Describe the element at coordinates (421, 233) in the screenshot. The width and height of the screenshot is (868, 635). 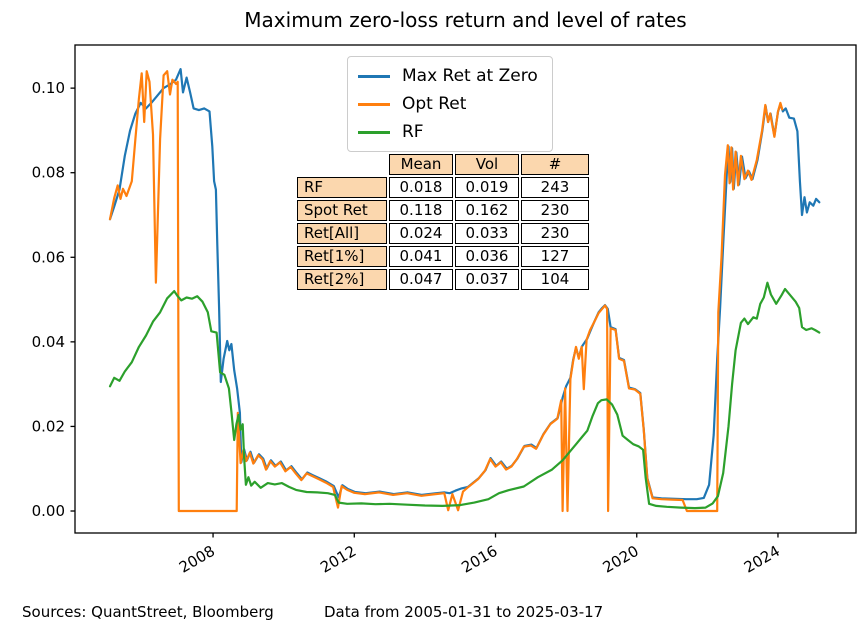
I see `table-cell: 0.024` at that location.